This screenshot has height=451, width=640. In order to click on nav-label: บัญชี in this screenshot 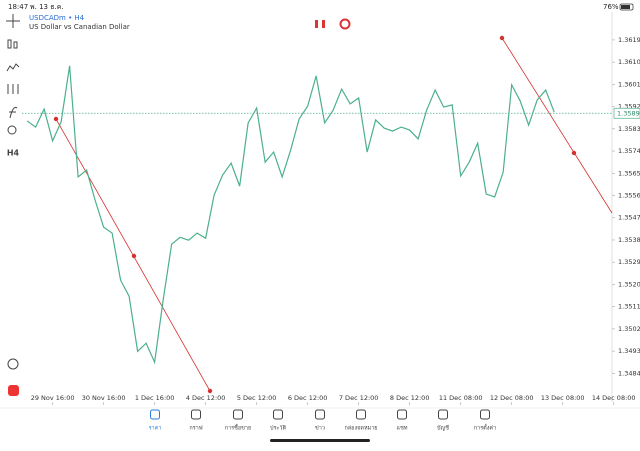, I will do `click(443, 428)`.